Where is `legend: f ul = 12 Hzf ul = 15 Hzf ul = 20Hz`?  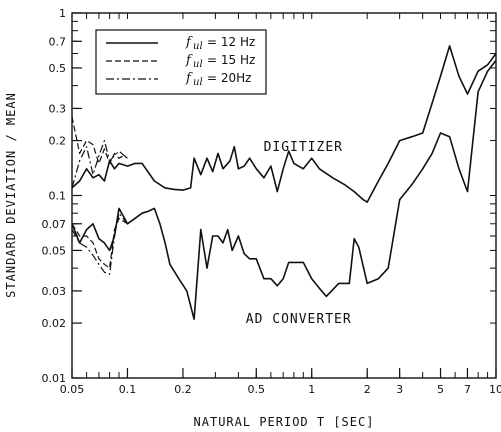 legend: f ul = 12 Hzf ul = 15 Hzf ul = 20Hz is located at coordinates (181, 62).